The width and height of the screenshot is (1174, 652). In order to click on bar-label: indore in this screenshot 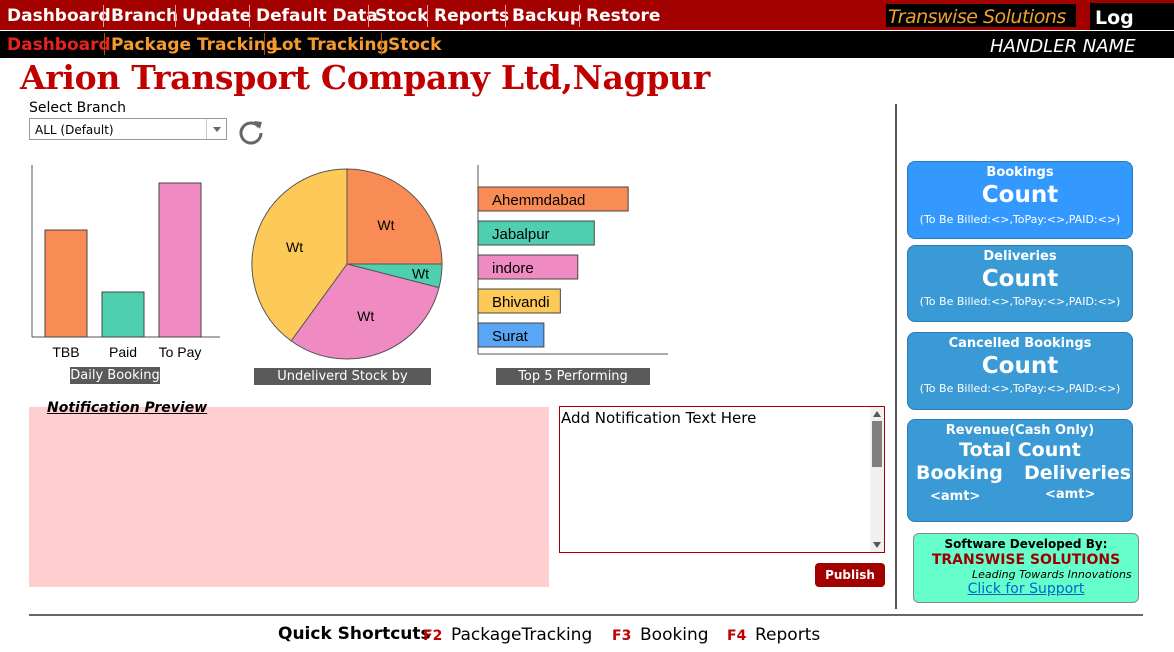, I will do `click(513, 268)`.